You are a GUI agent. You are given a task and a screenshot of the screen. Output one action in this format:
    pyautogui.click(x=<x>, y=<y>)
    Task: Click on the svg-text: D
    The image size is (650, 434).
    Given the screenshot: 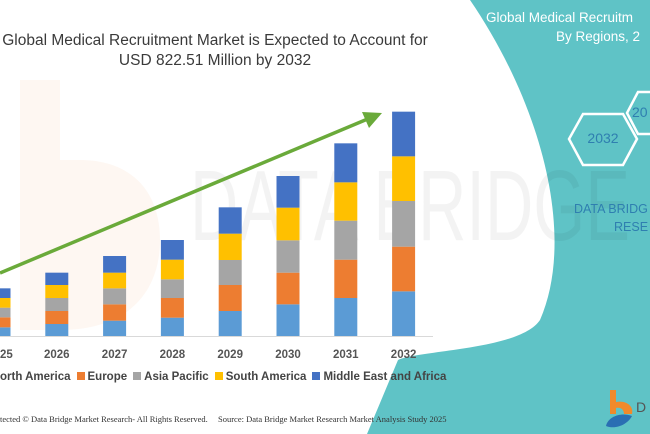 What is the action you would take?
    pyautogui.click(x=641, y=407)
    